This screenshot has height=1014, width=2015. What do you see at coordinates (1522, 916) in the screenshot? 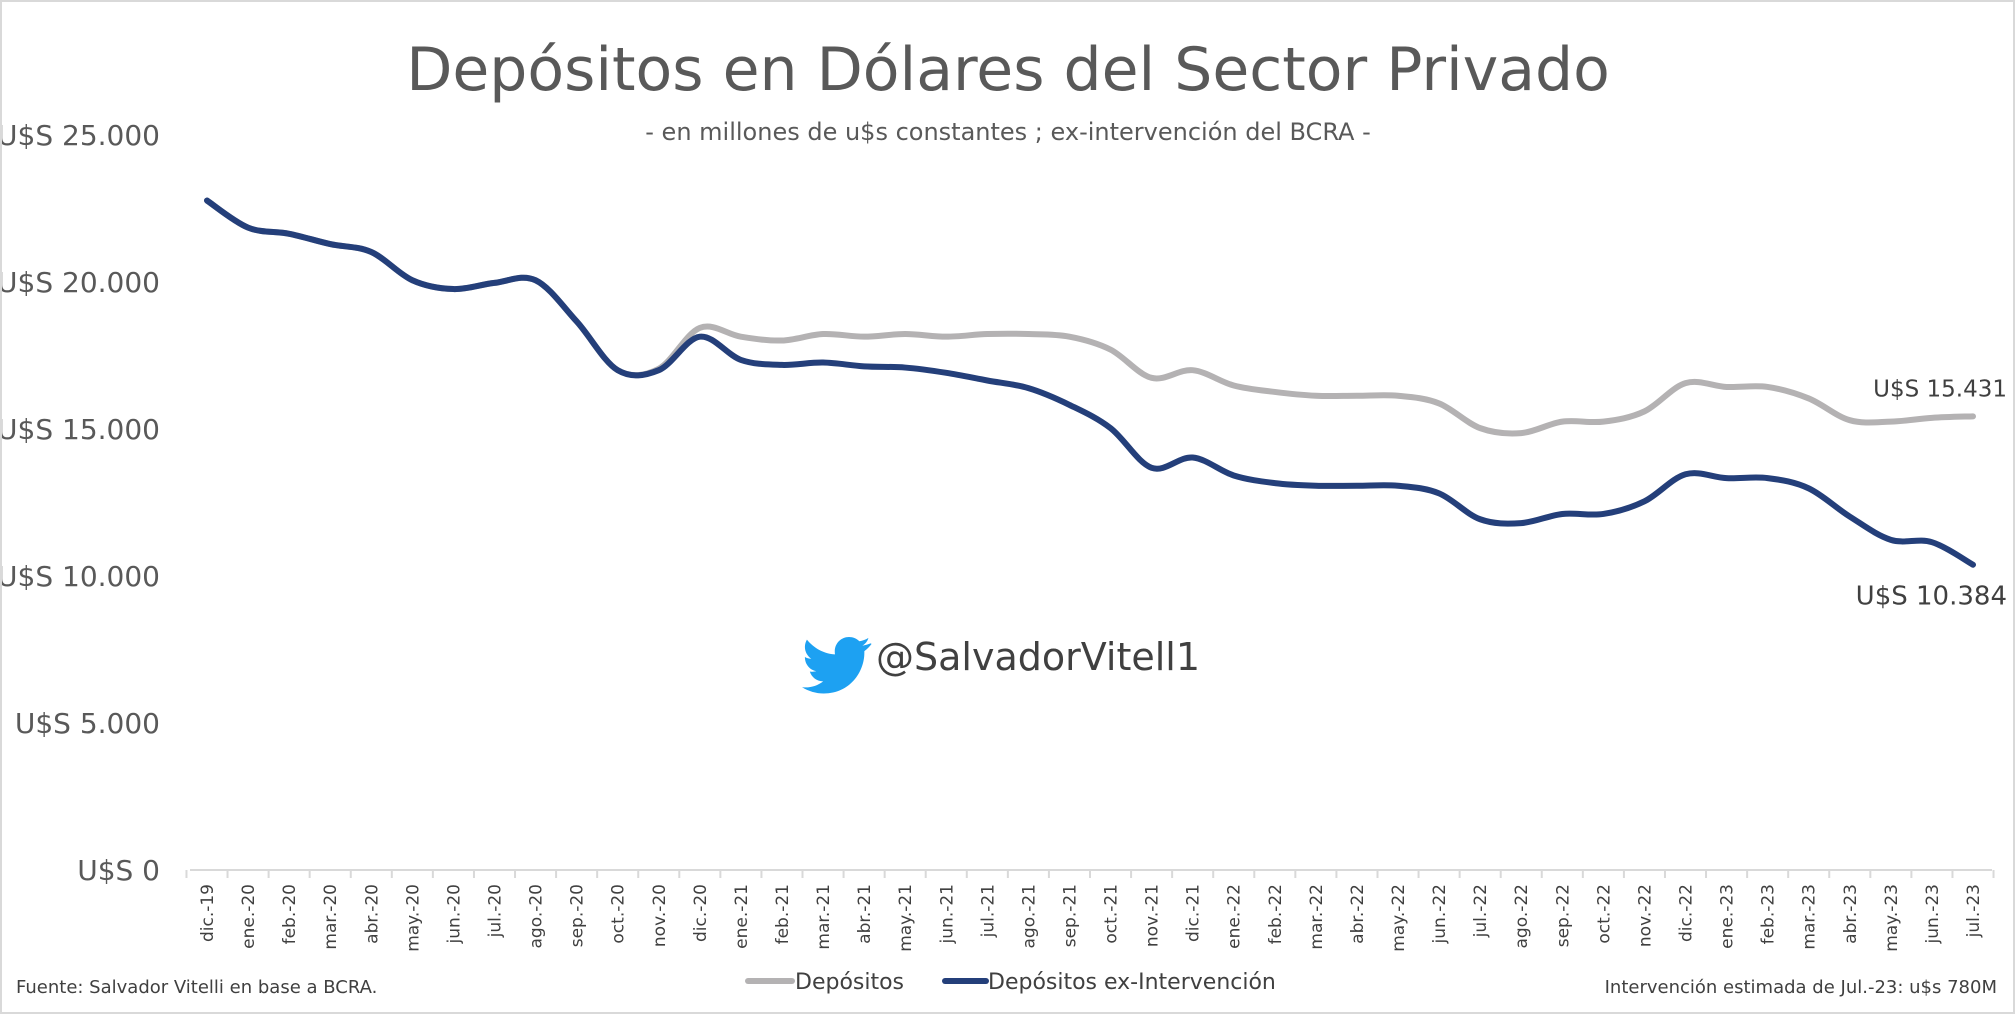
I see `x-tick-label: ago.-22` at bounding box center [1522, 916].